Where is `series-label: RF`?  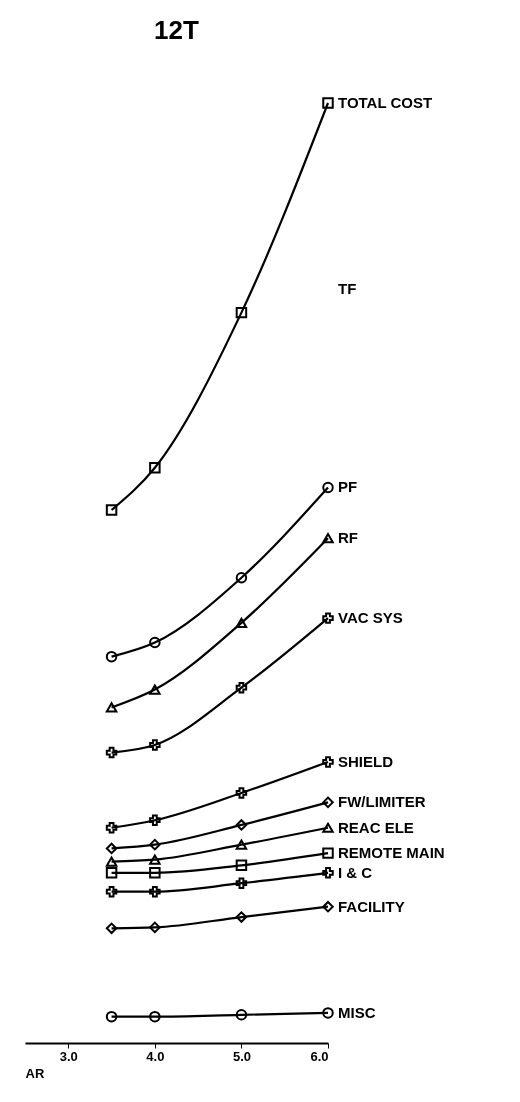 series-label: RF is located at coordinates (348, 538).